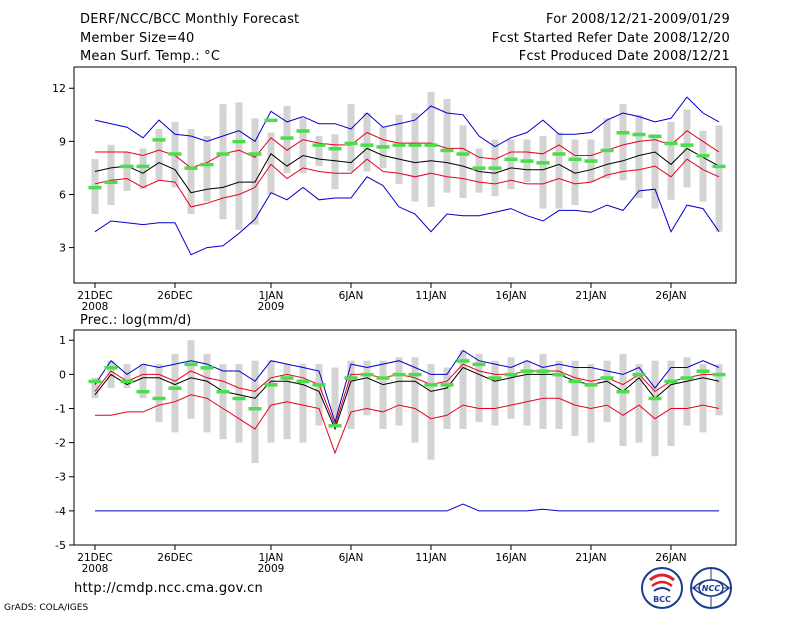 Image resolution: width=800 pixels, height=618 pixels. Describe the element at coordinates (62, 141) in the screenshot. I see `temp-y-tick-label: 9` at that location.